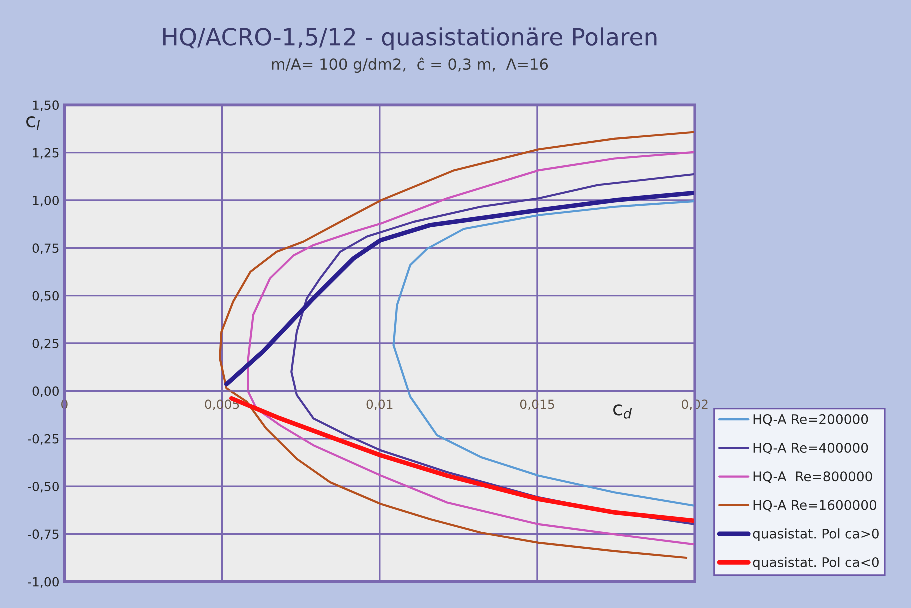  Describe the element at coordinates (46, 201) in the screenshot. I see `y-tick-label: 1,00` at that location.